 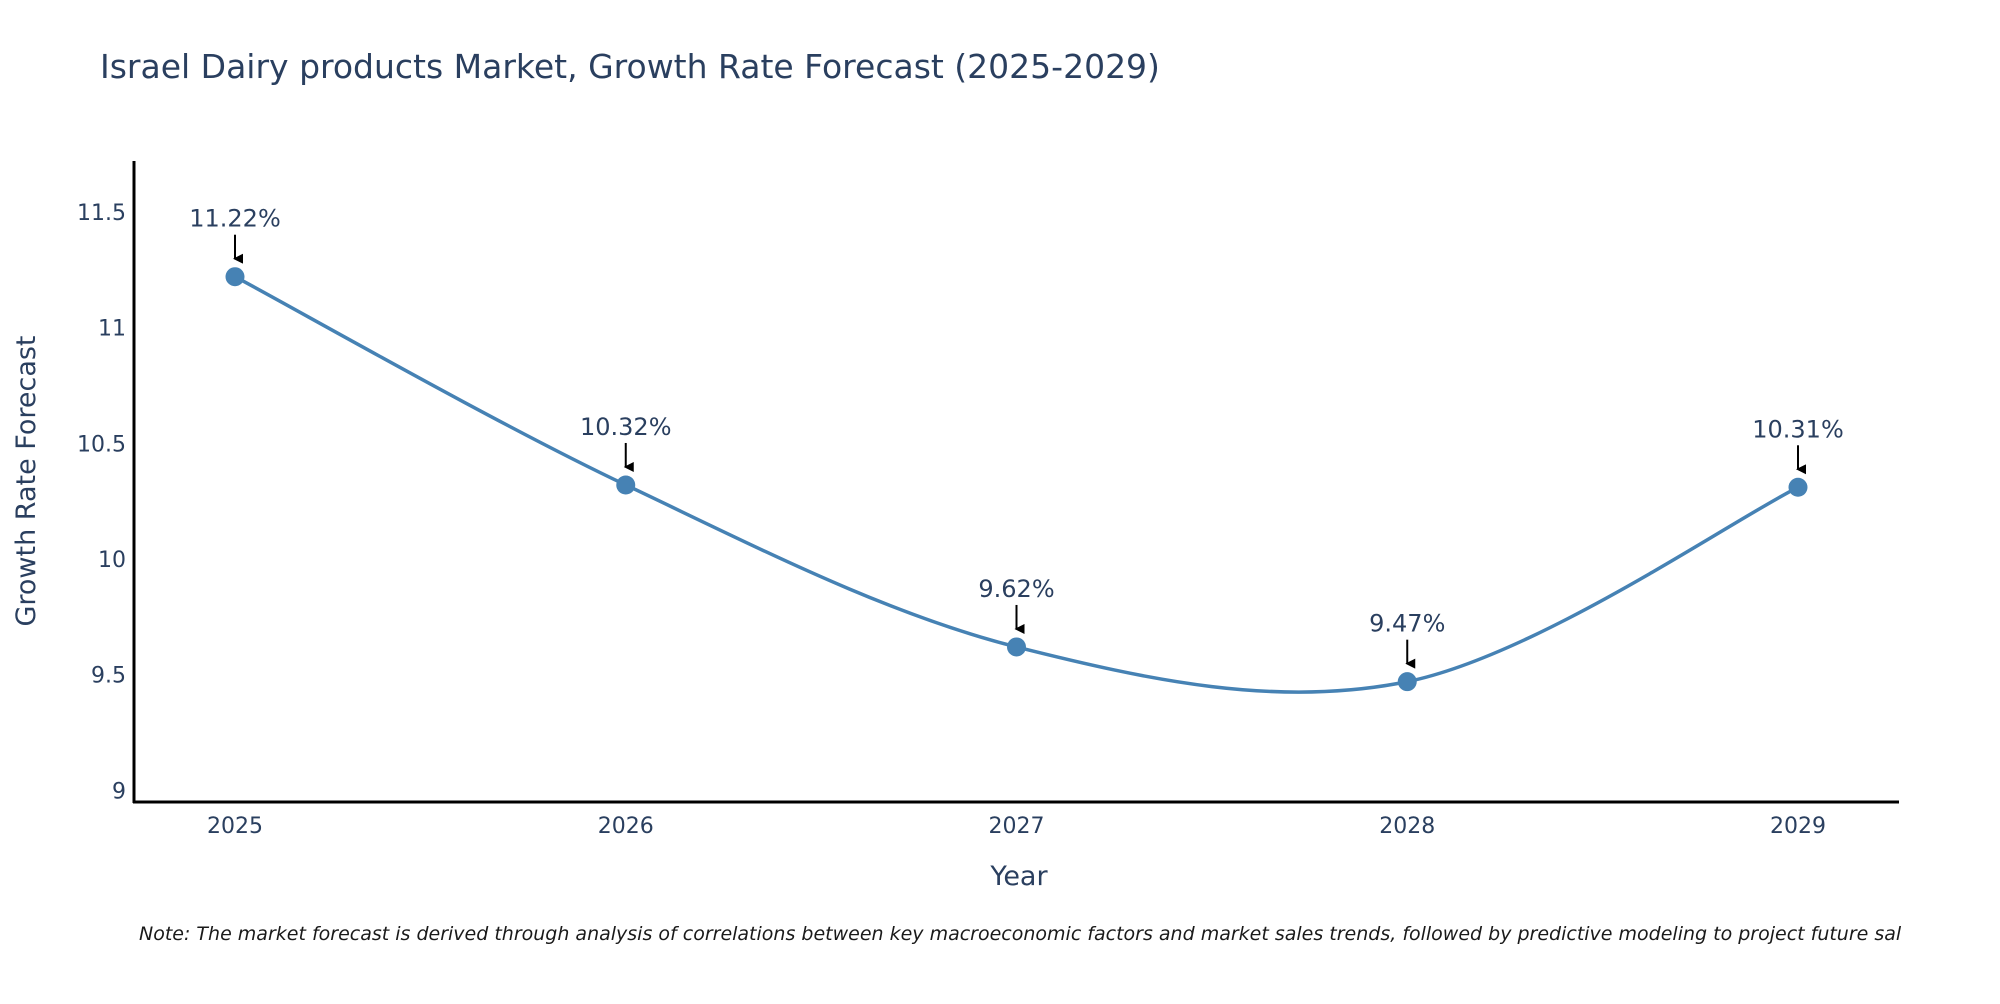 What do you see at coordinates (101, 213) in the screenshot?
I see `y-tick-label: 11.5` at bounding box center [101, 213].